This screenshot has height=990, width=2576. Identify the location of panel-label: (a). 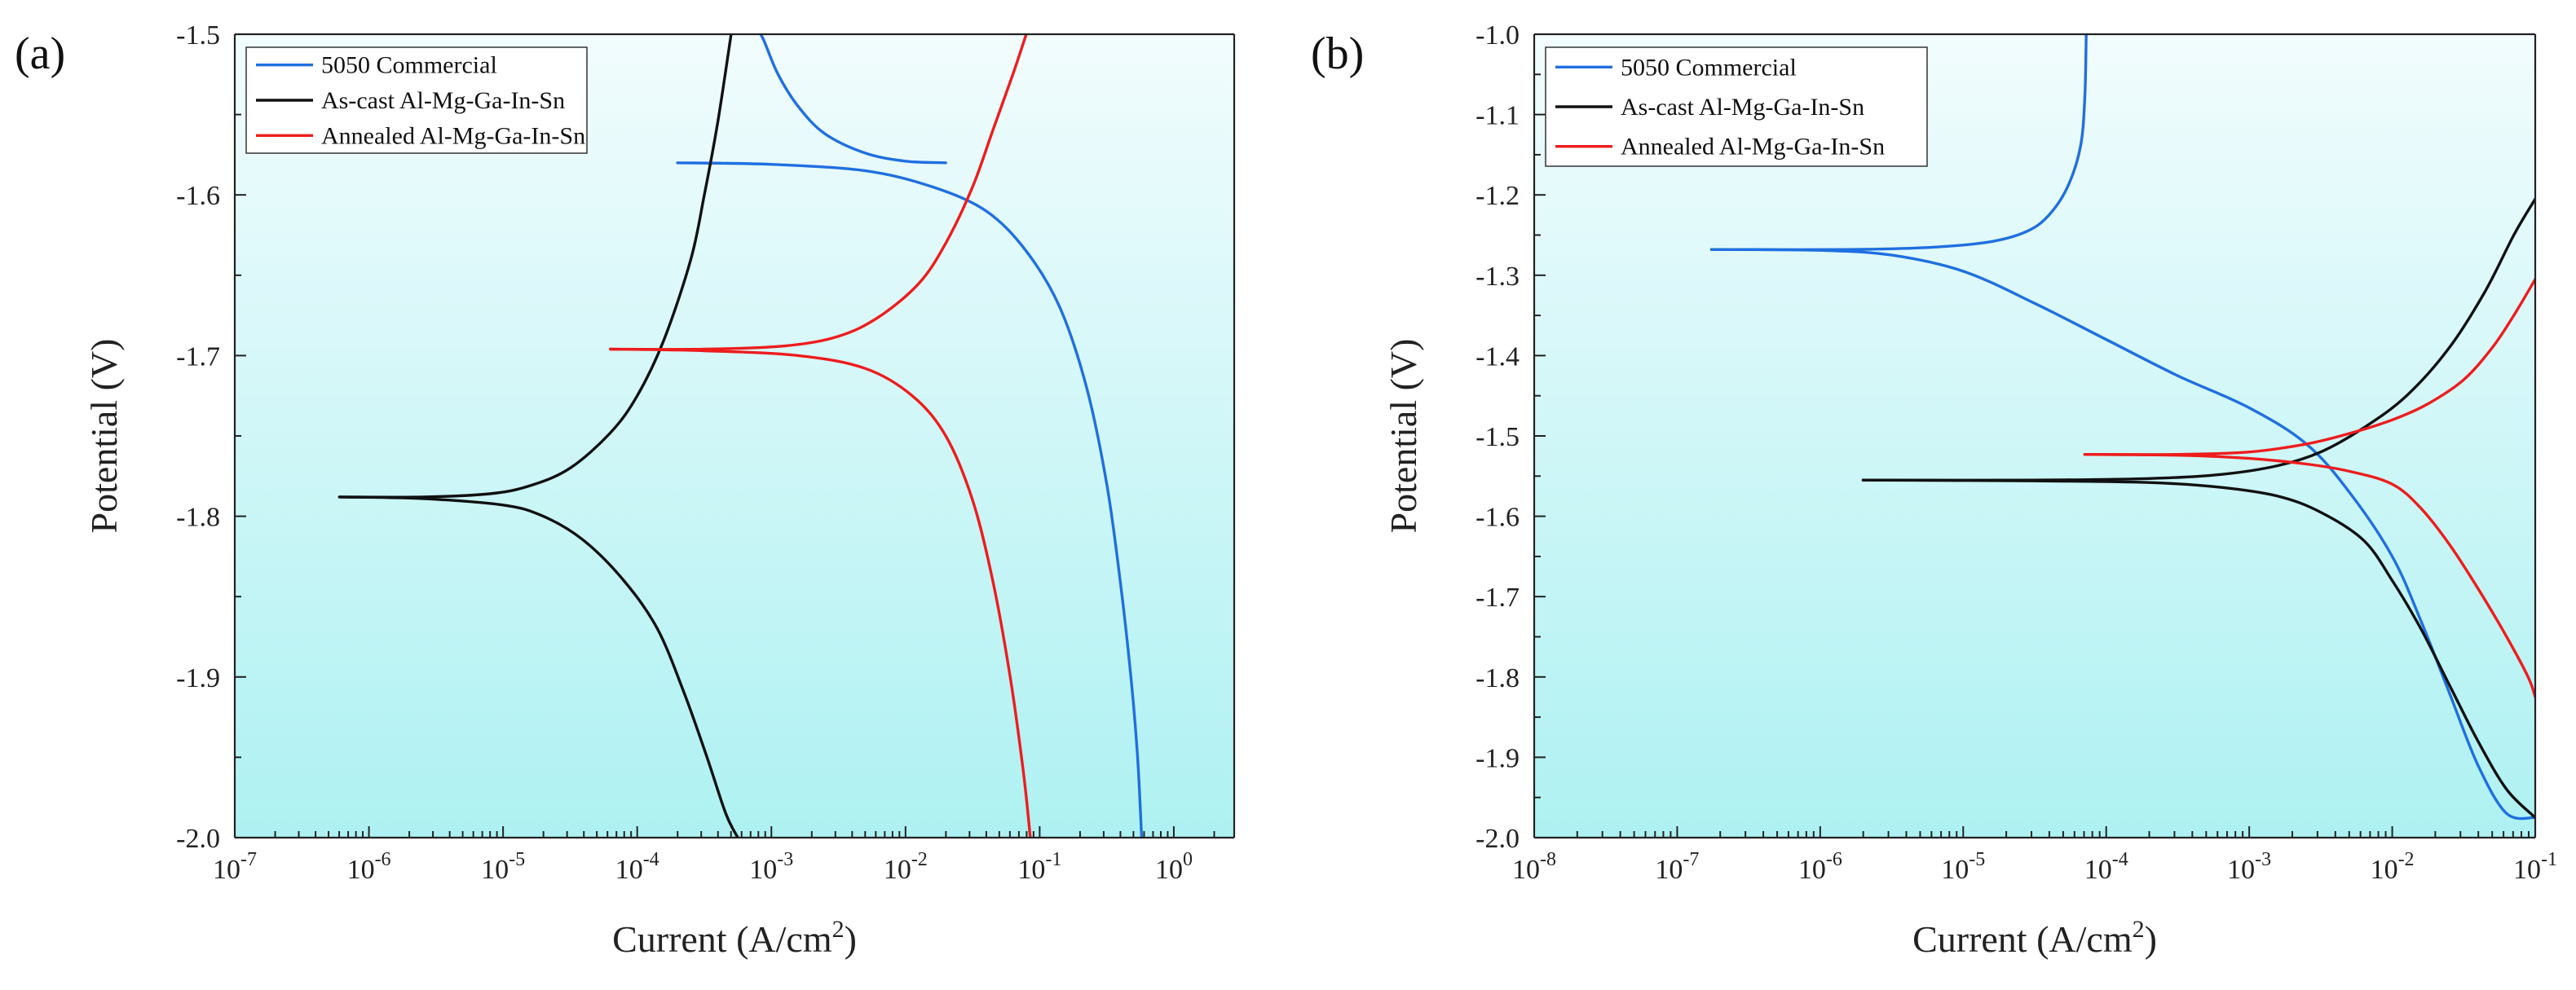
(40, 54).